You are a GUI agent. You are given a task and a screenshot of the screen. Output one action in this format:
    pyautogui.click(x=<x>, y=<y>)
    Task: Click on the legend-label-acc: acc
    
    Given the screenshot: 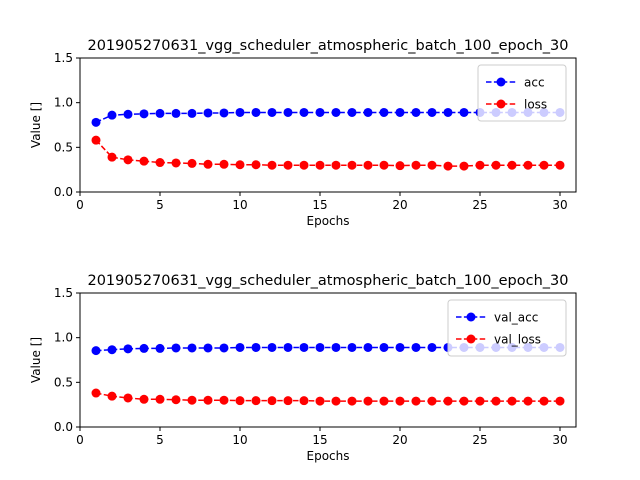 What is the action you would take?
    pyautogui.click(x=534, y=83)
    